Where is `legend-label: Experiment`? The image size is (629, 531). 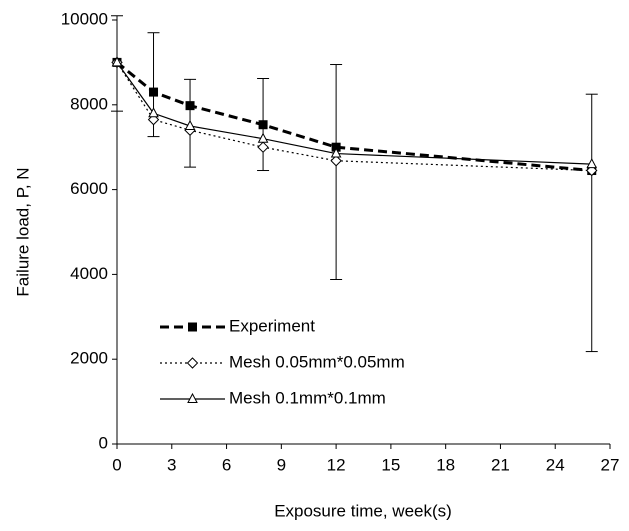 legend-label: Experiment is located at coordinates (272, 325).